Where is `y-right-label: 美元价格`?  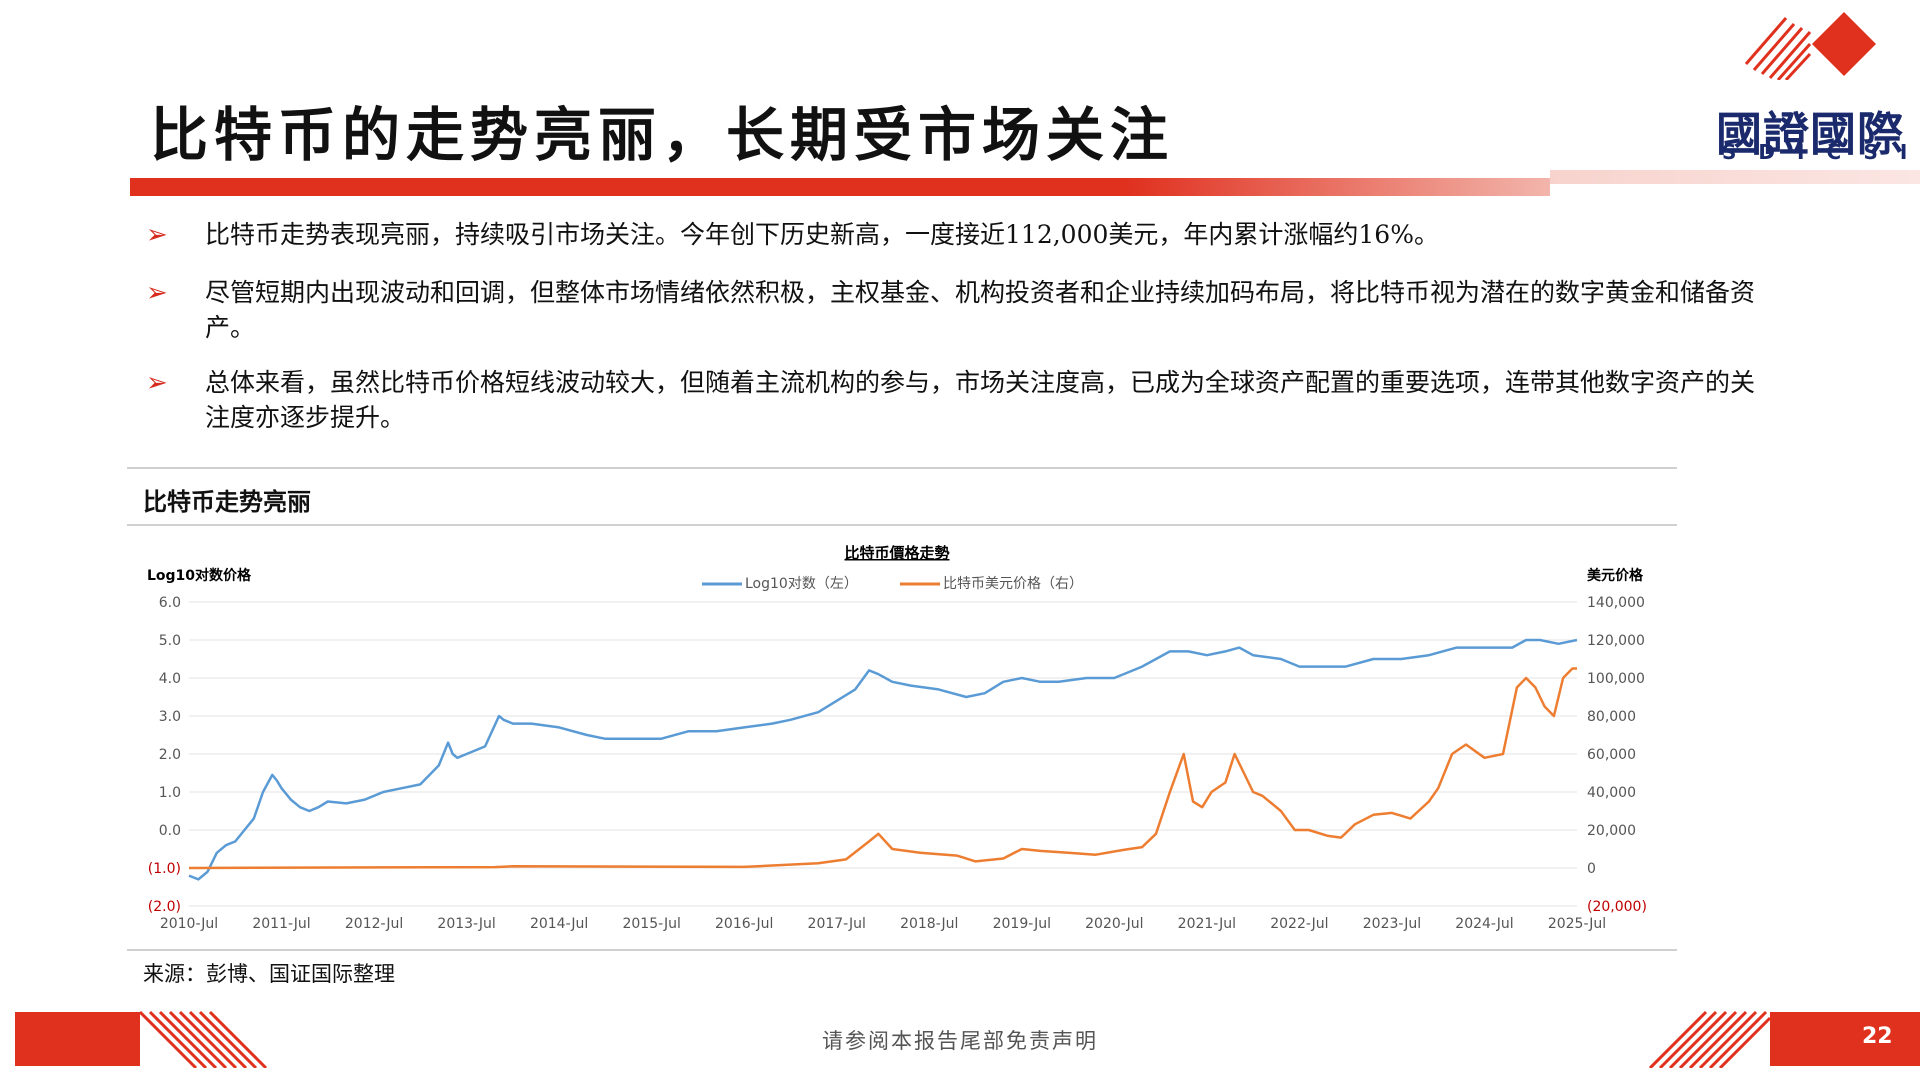
y-right-label: 美元价格 is located at coordinates (1615, 575).